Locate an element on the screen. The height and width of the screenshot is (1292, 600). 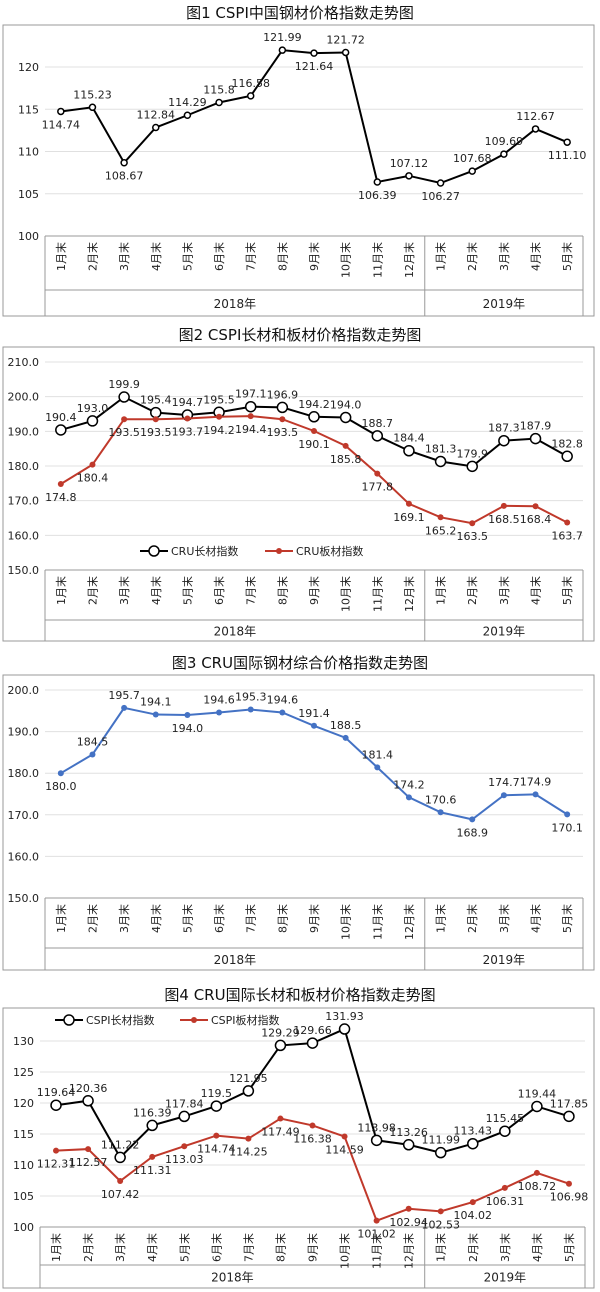
data-label: 193.5 is located at coordinates (124, 432).